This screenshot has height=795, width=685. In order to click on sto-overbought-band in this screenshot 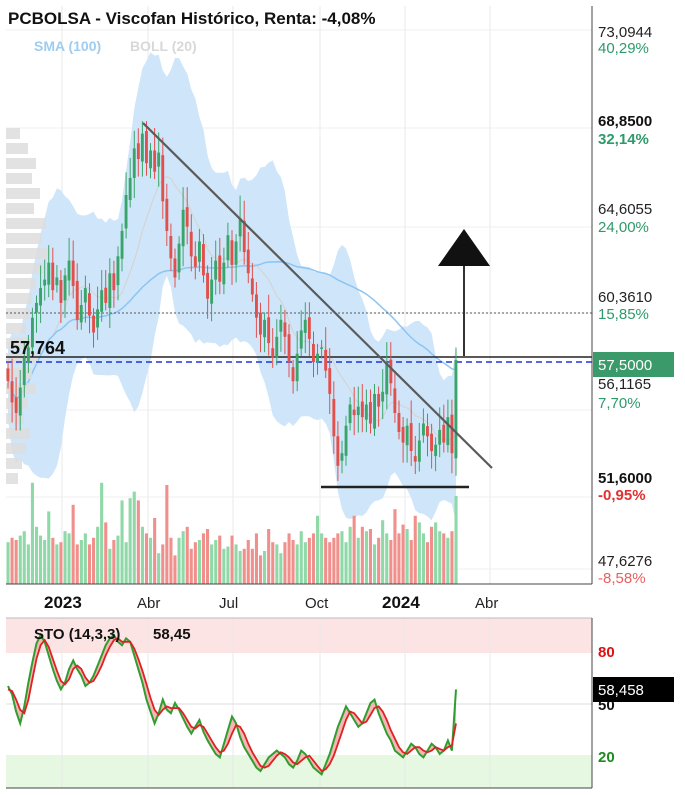, I will do `click(299, 635)`.